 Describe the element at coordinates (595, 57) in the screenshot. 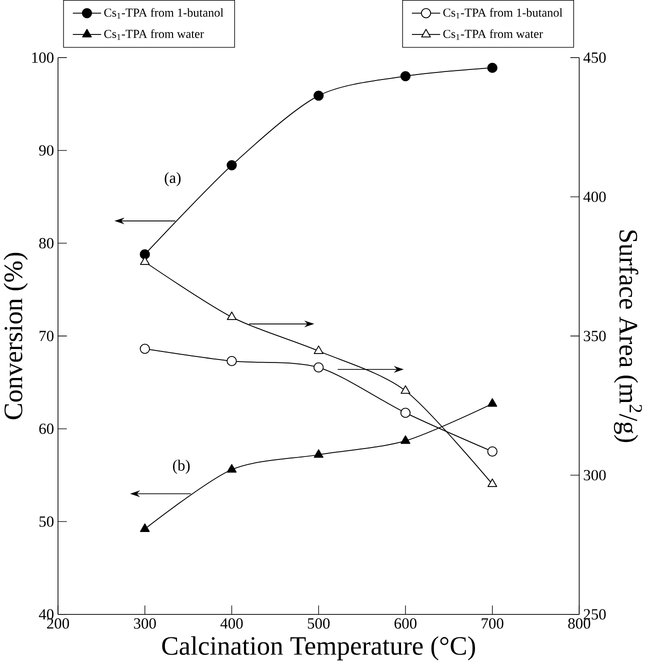

I see `y2-tick-label: 450` at that location.